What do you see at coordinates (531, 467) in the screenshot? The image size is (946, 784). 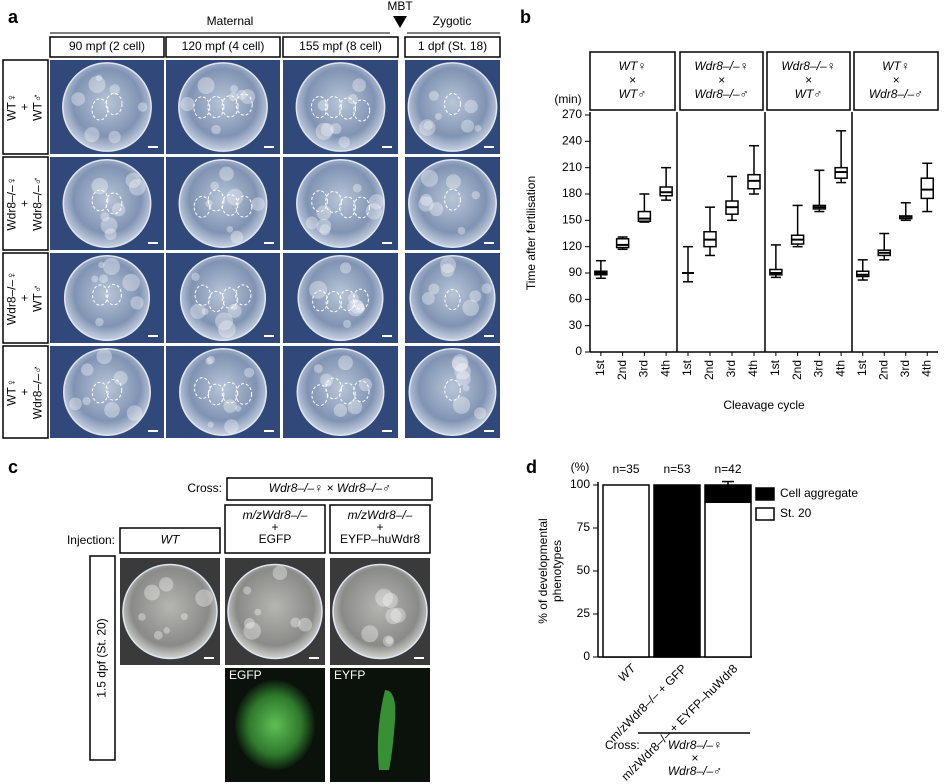 I see `panel-label: d` at bounding box center [531, 467].